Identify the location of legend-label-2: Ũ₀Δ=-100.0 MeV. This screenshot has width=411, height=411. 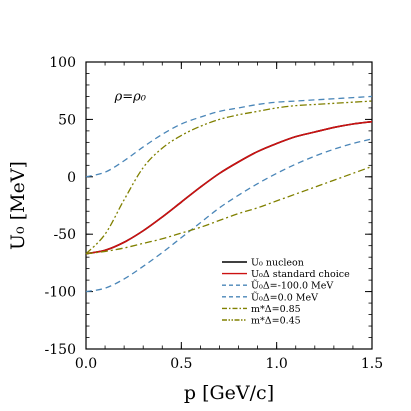
(292, 286).